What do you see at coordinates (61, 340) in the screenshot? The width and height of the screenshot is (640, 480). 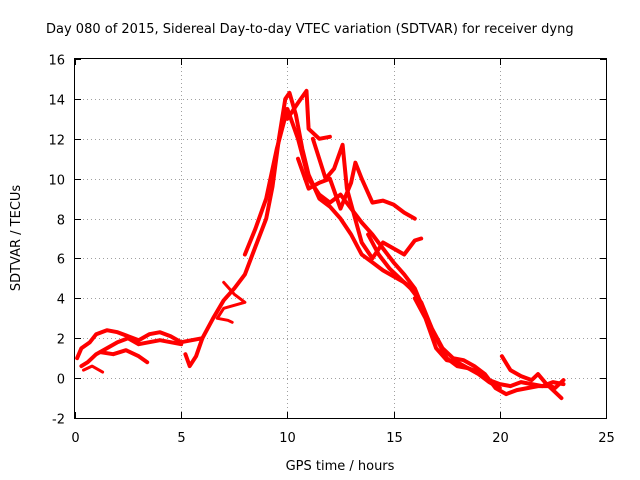 I see `y-tick-label: 2` at bounding box center [61, 340].